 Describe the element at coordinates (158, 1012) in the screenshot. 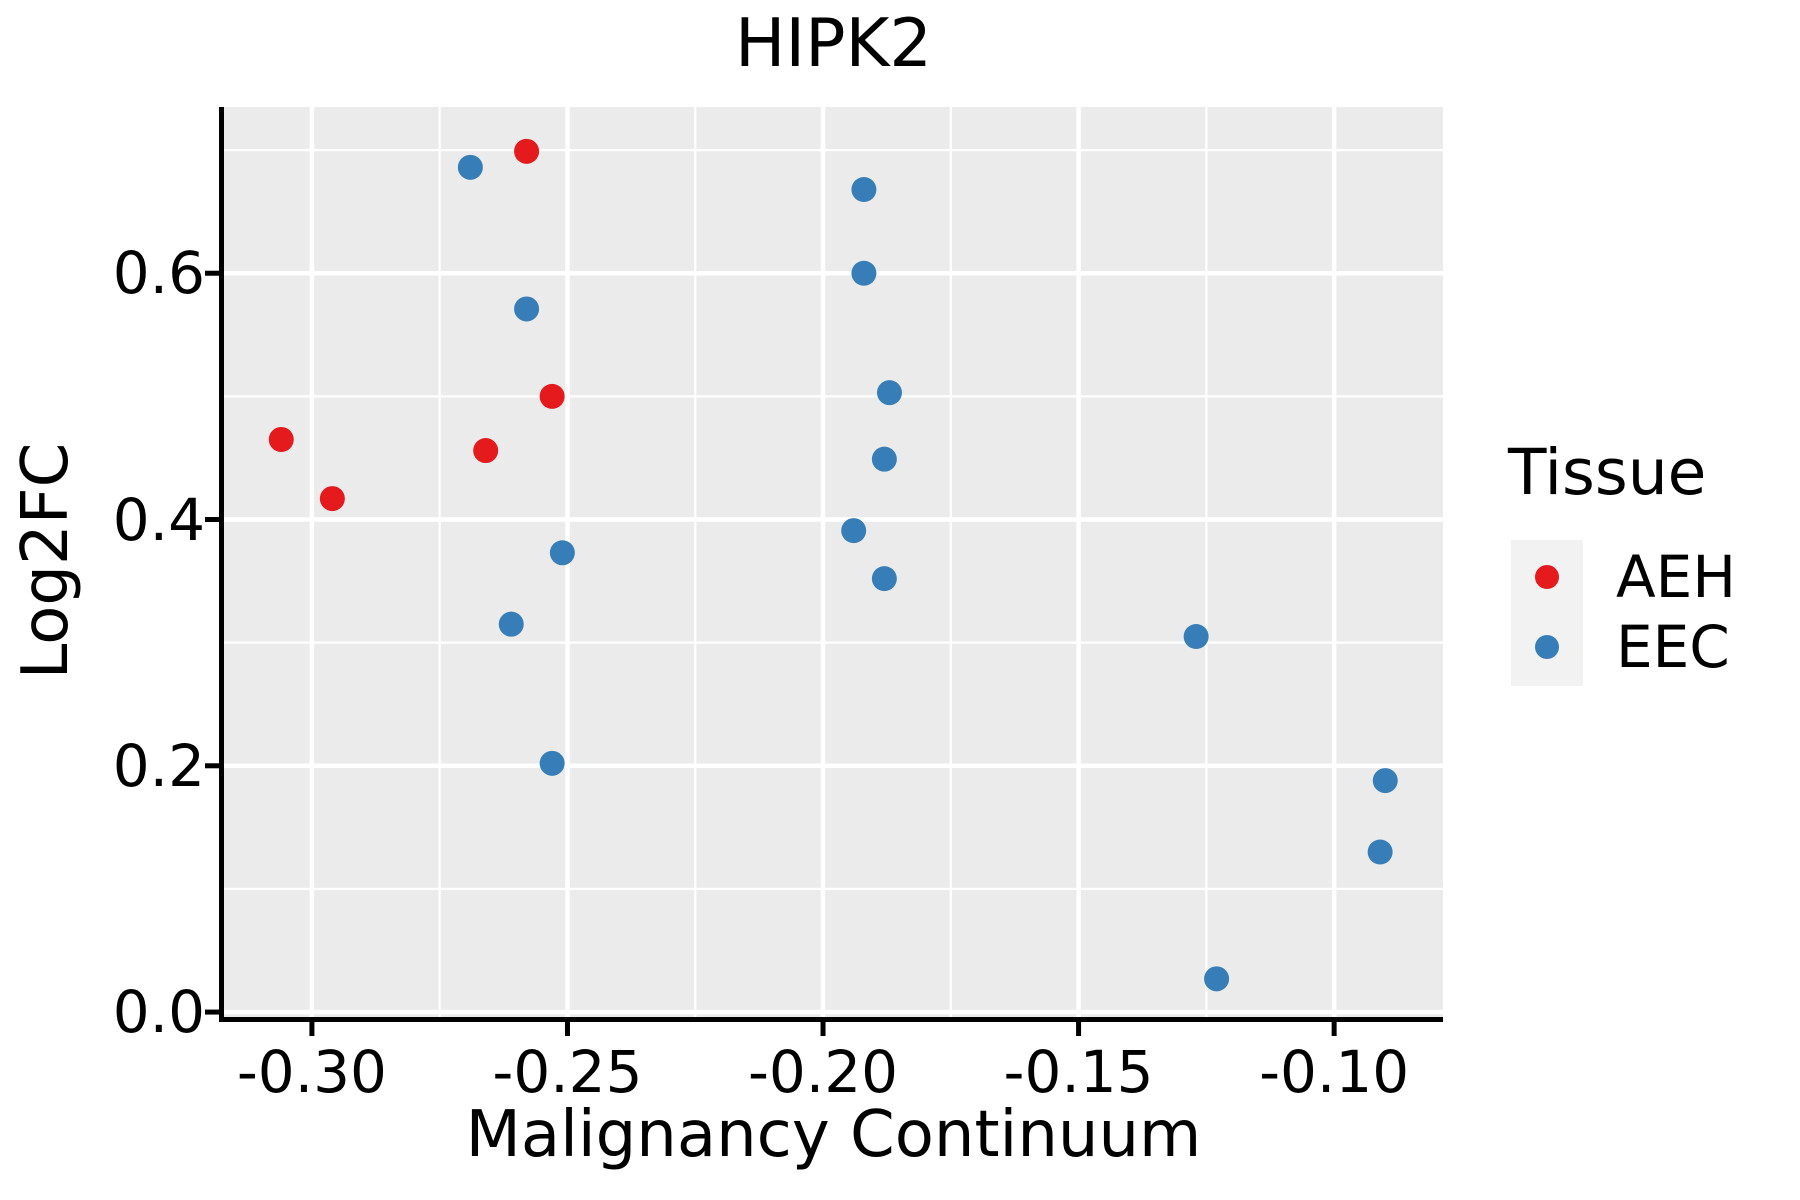

I see `y-tick-label: 0.0` at that location.